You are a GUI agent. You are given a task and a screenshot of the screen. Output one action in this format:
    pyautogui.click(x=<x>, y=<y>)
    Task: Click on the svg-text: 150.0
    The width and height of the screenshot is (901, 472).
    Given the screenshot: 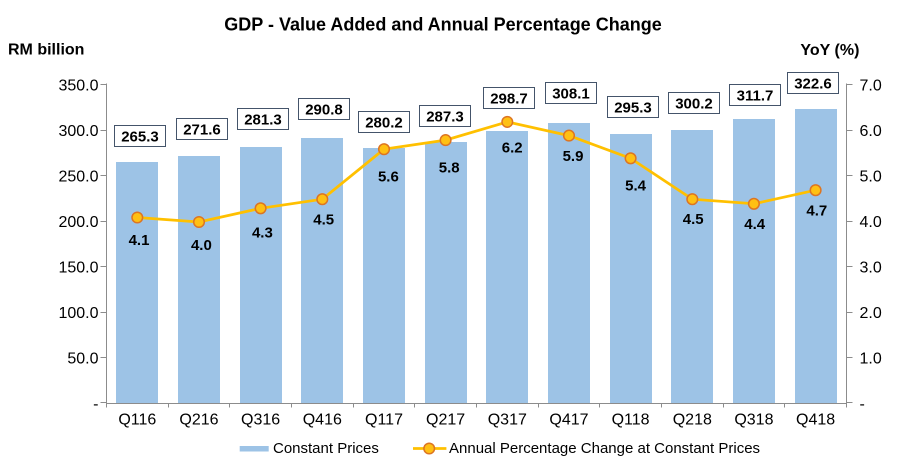 What is the action you would take?
    pyautogui.click(x=78, y=267)
    